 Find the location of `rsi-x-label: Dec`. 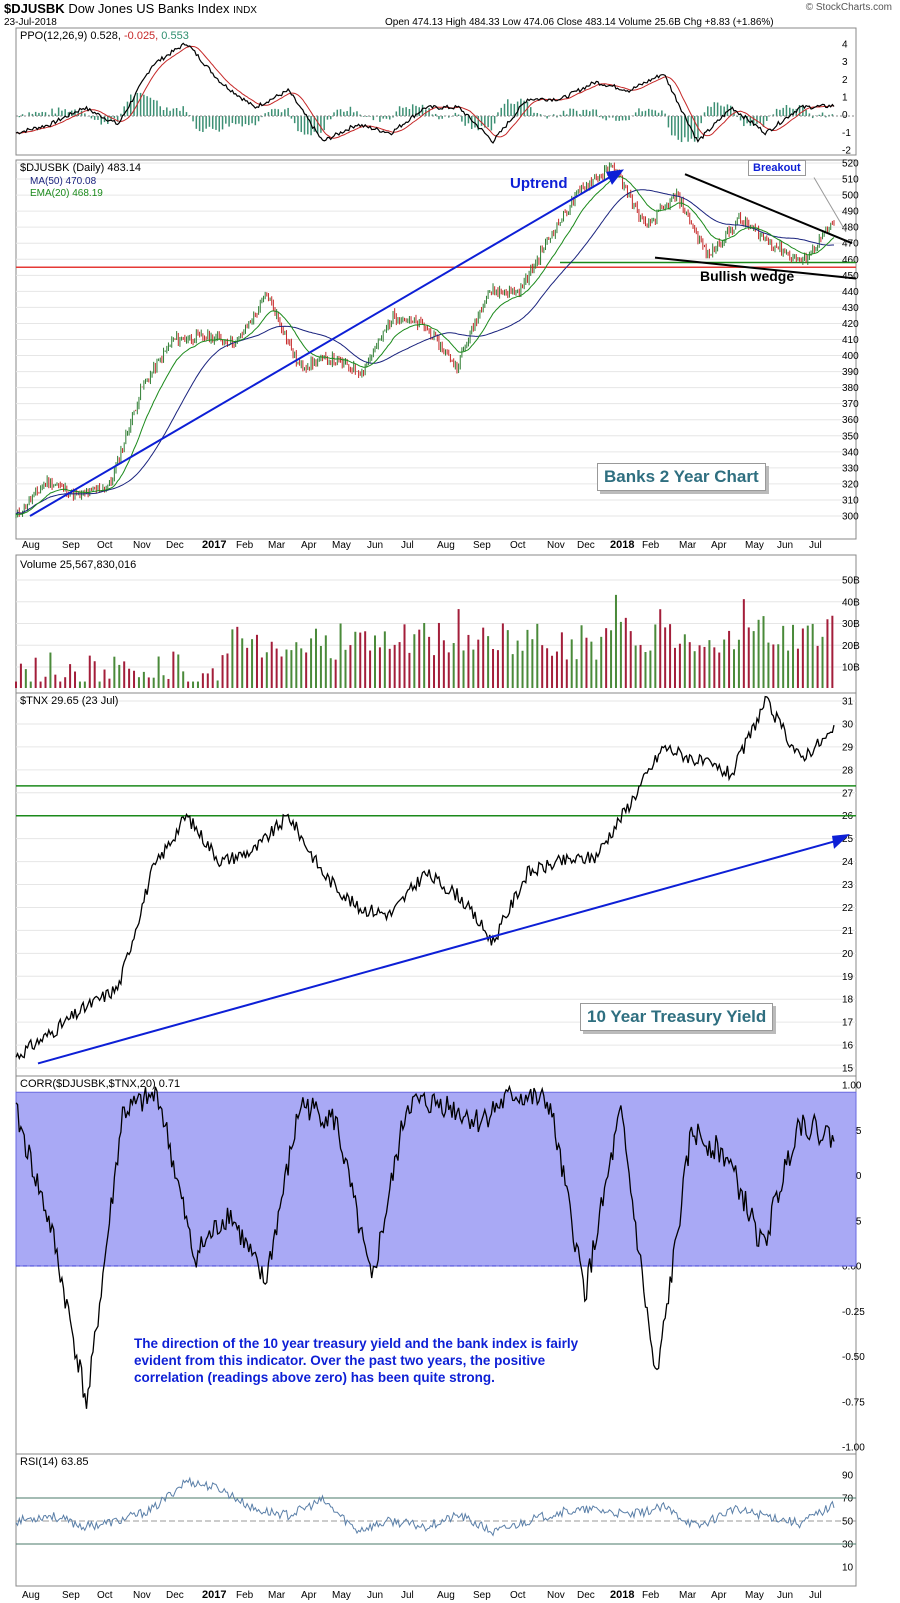

rsi-x-label: Dec is located at coordinates (586, 1595).